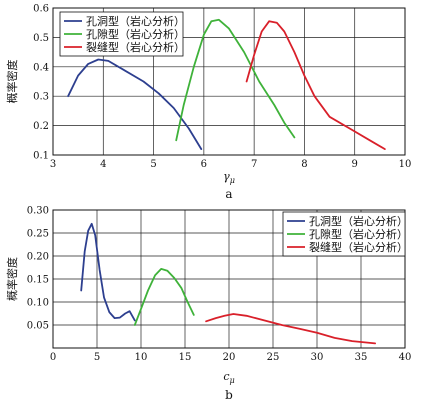 The image size is (430, 405). What do you see at coordinates (38, 326) in the screenshot?
I see `y-tick-label: 0.05` at bounding box center [38, 326].